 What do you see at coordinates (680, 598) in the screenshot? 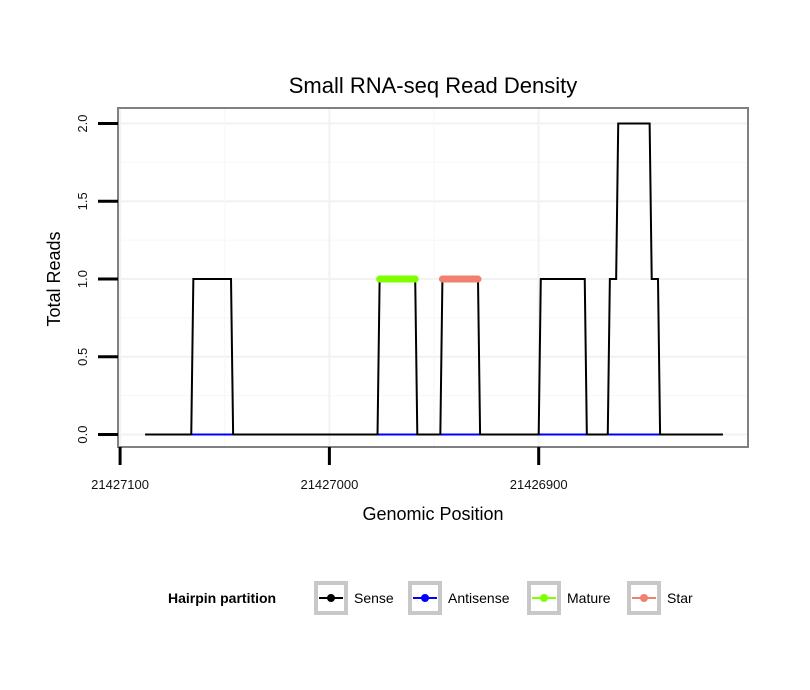
I see `legend-label-star: Star` at bounding box center [680, 598].